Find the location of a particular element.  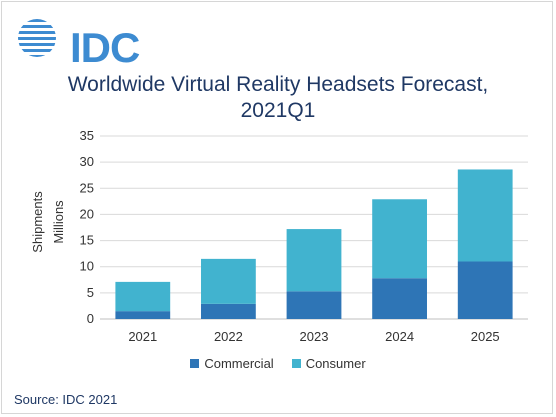

bar-consumer-2021 is located at coordinates (143, 296).